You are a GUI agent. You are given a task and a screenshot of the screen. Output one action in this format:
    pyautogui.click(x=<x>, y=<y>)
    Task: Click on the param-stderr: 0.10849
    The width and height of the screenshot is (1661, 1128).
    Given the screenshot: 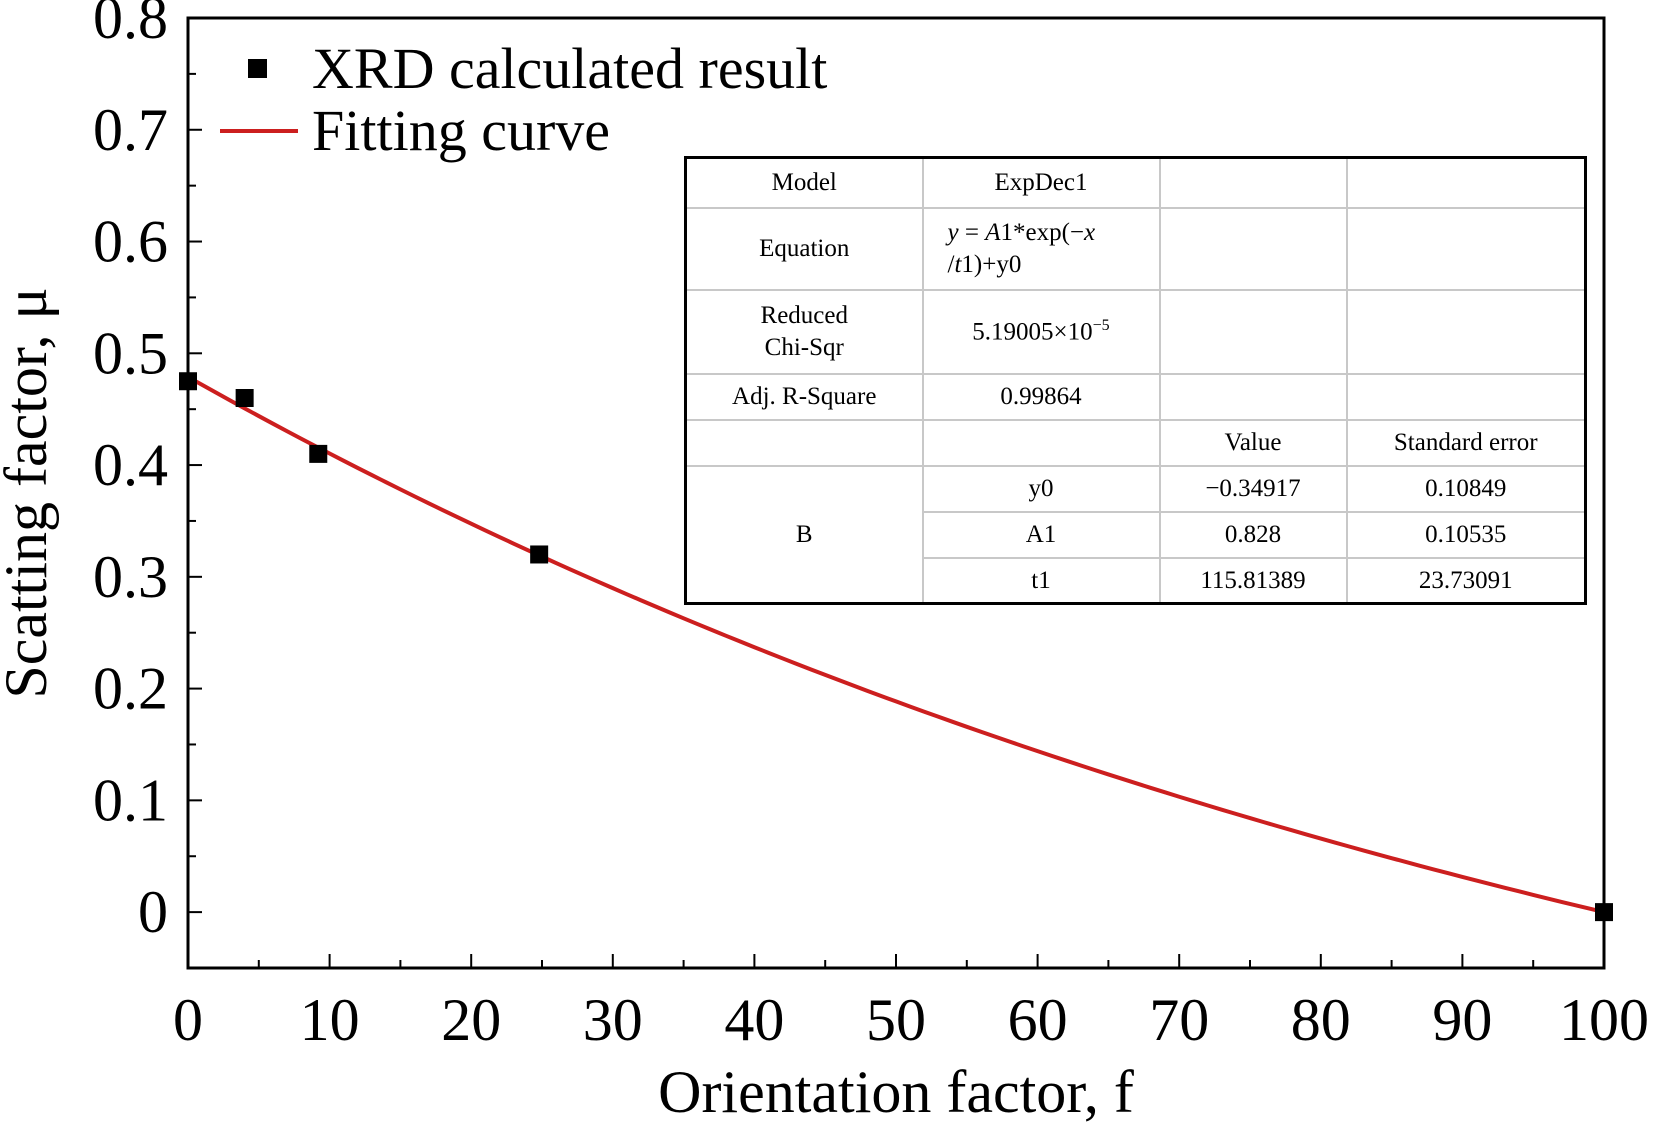 What is the action you would take?
    pyautogui.click(x=1466, y=488)
    